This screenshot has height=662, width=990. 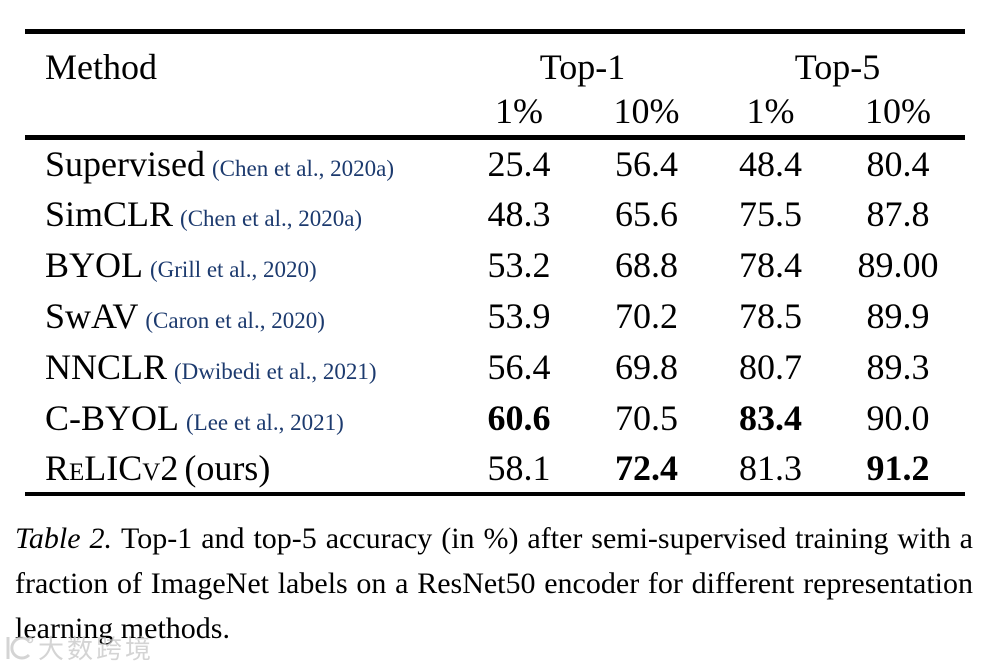 What do you see at coordinates (233, 269) in the screenshot?
I see `citation-link: (Grill et al., 2020)` at bounding box center [233, 269].